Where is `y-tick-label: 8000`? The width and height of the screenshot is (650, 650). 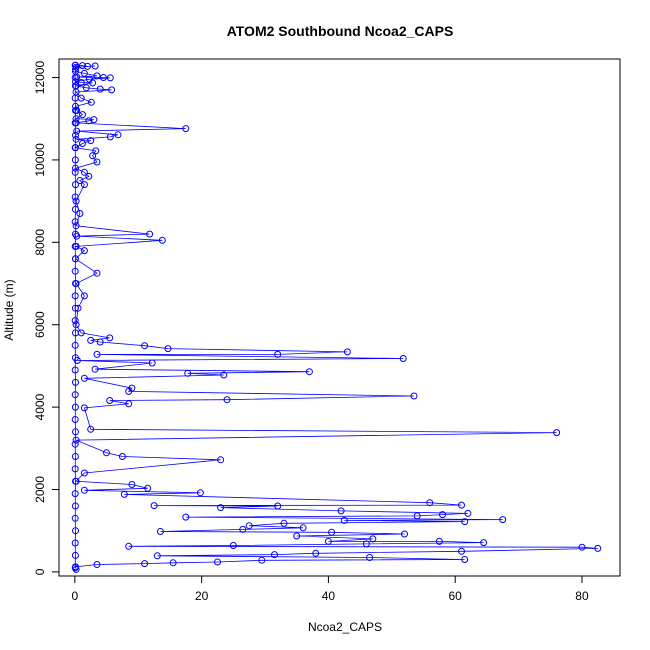
y-tick-label: 8000 is located at coordinates (40, 242).